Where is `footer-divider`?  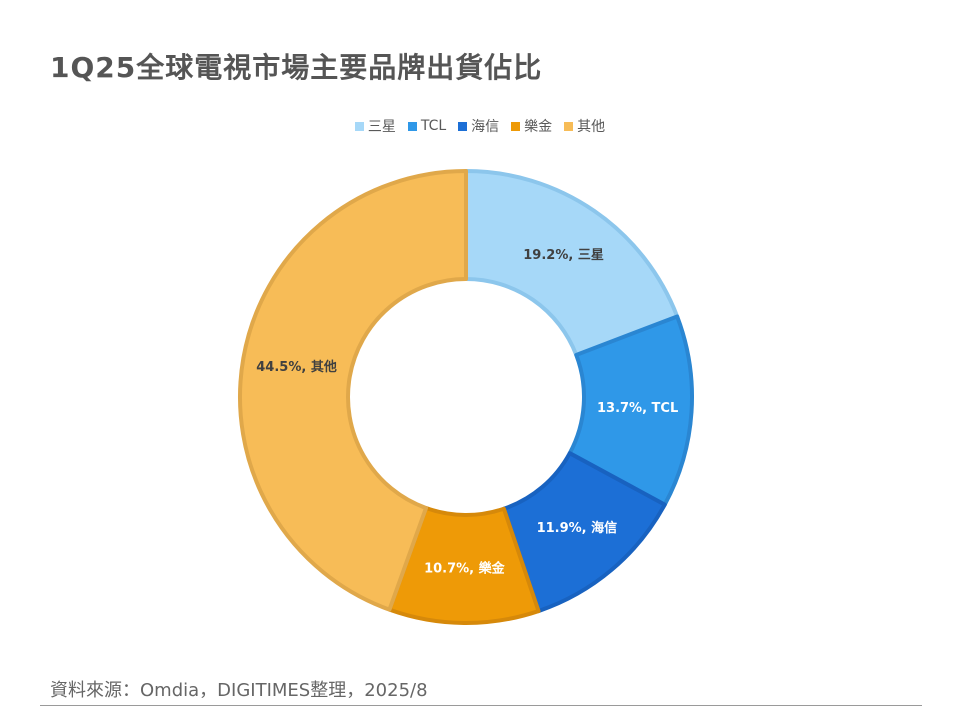
footer-divider is located at coordinates (481, 705).